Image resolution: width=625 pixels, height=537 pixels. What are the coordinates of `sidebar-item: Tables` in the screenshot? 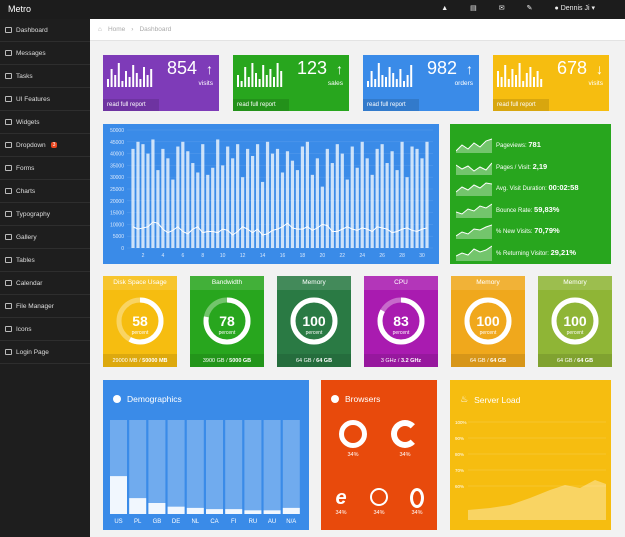 It's located at (45, 260).